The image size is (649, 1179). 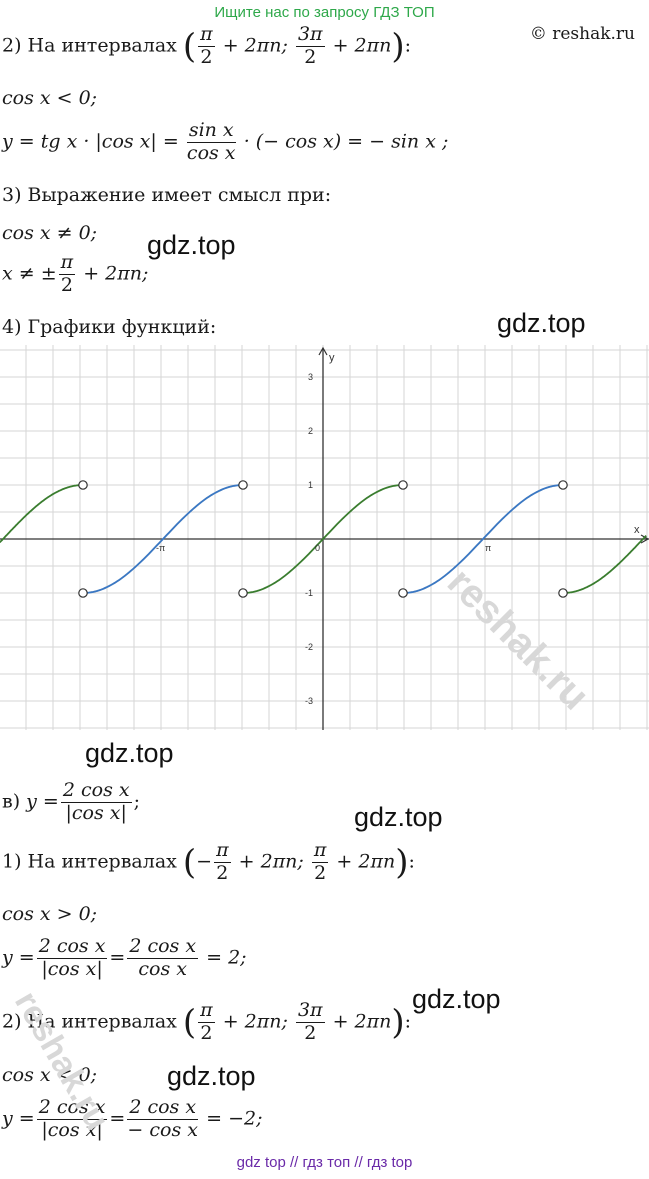 What do you see at coordinates (160, 548) in the screenshot?
I see `x-tick-neg-pi: -π` at bounding box center [160, 548].